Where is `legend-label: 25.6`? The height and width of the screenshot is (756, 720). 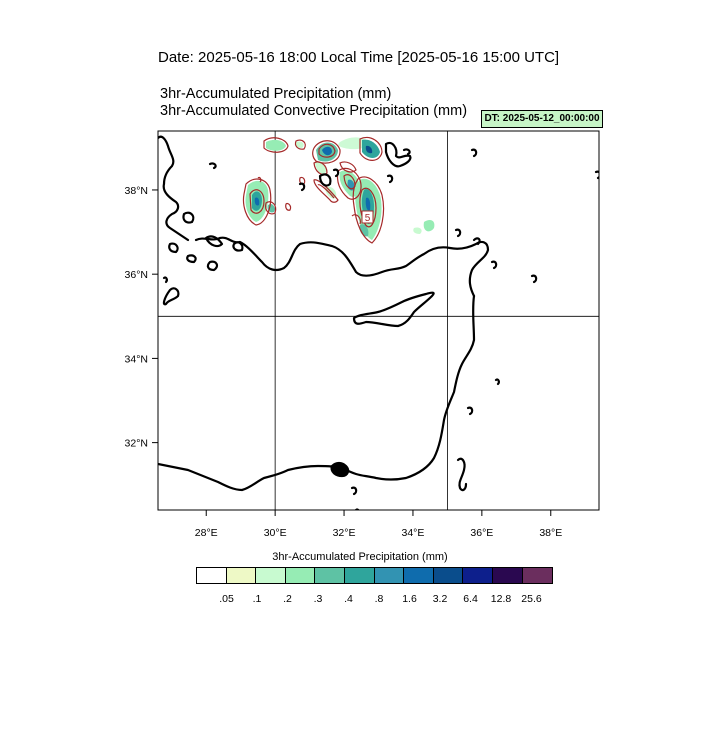
legend-label: 25.6 is located at coordinates (531, 599).